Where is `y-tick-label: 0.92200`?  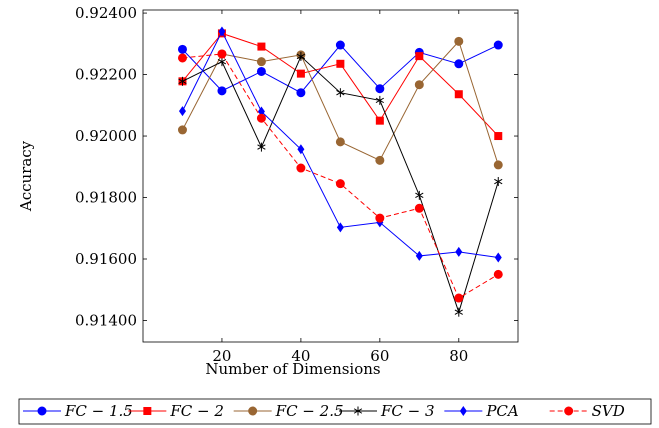 y-tick-label: 0.92200 is located at coordinates (106, 75).